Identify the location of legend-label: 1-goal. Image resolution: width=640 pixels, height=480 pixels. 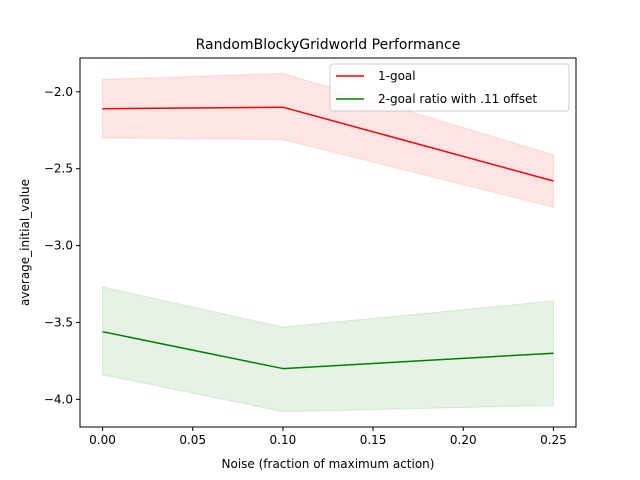
(397, 76).